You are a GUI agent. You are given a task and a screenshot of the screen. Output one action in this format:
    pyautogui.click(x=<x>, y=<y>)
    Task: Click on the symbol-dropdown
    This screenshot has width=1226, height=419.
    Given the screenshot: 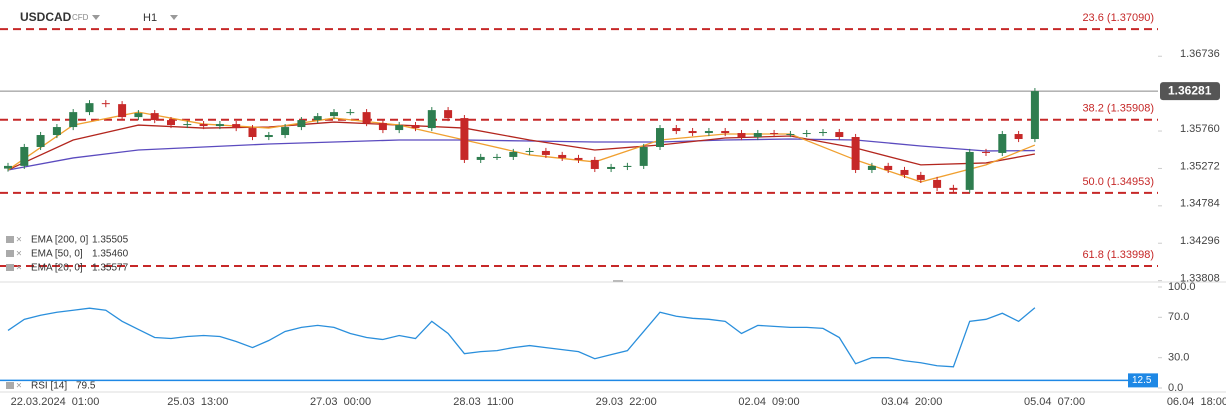 What is the action you would take?
    pyautogui.click(x=96, y=17)
    